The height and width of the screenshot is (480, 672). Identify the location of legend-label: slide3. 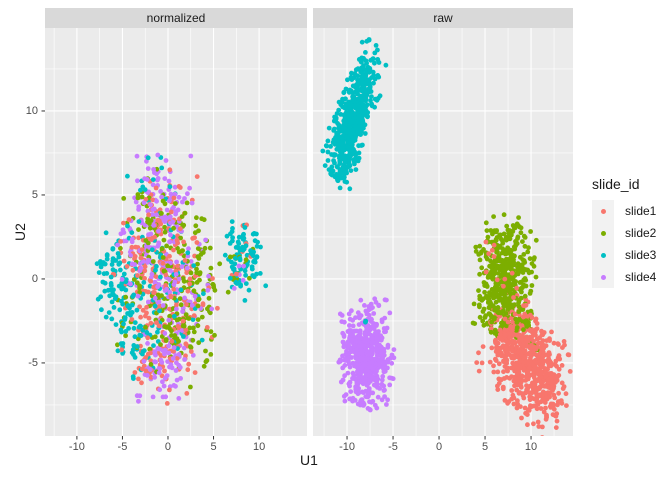
(641, 255).